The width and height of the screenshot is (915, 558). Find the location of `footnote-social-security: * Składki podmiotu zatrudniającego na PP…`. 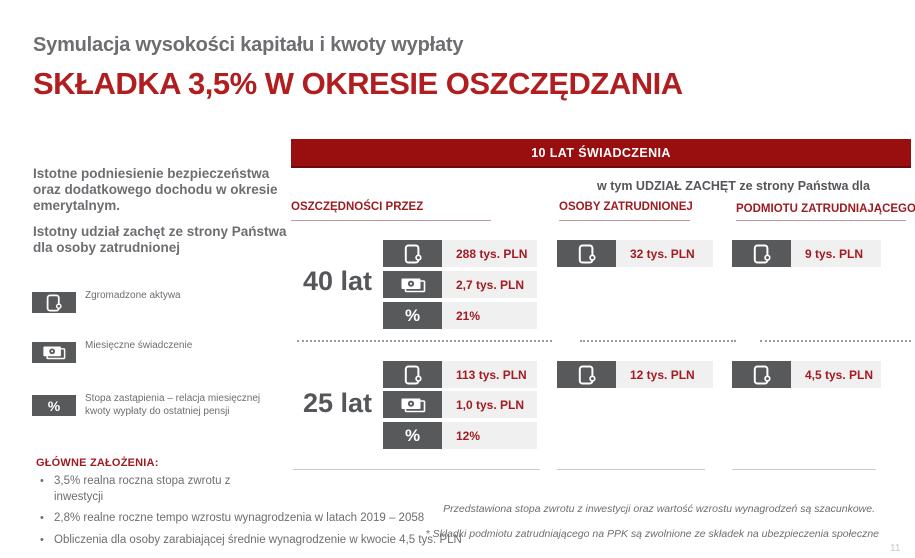

footnote-social-security: * Składki podmiotu zatrudniającego na PP… is located at coordinates (652, 534).